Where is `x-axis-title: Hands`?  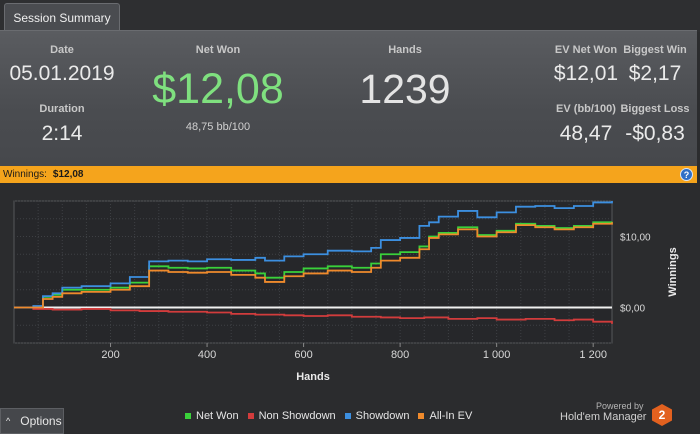 x-axis-title: Hands is located at coordinates (313, 377).